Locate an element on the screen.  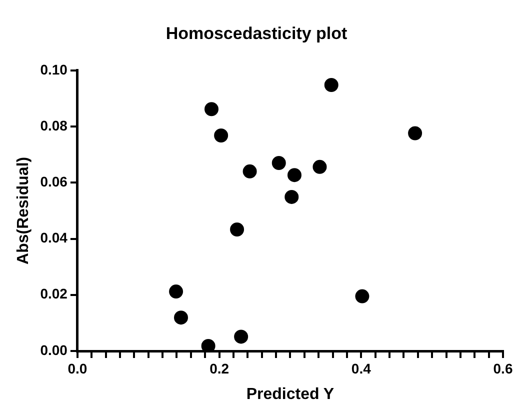
y-tick-label: 0.04 is located at coordinates (54, 238).